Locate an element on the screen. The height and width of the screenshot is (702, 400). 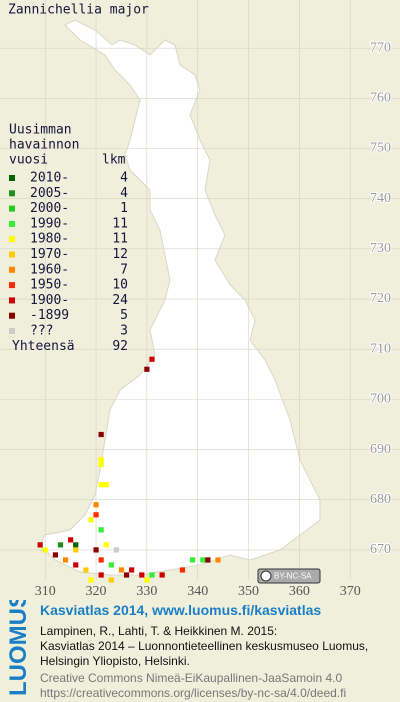
legend-label: 1900- is located at coordinates (49, 300).